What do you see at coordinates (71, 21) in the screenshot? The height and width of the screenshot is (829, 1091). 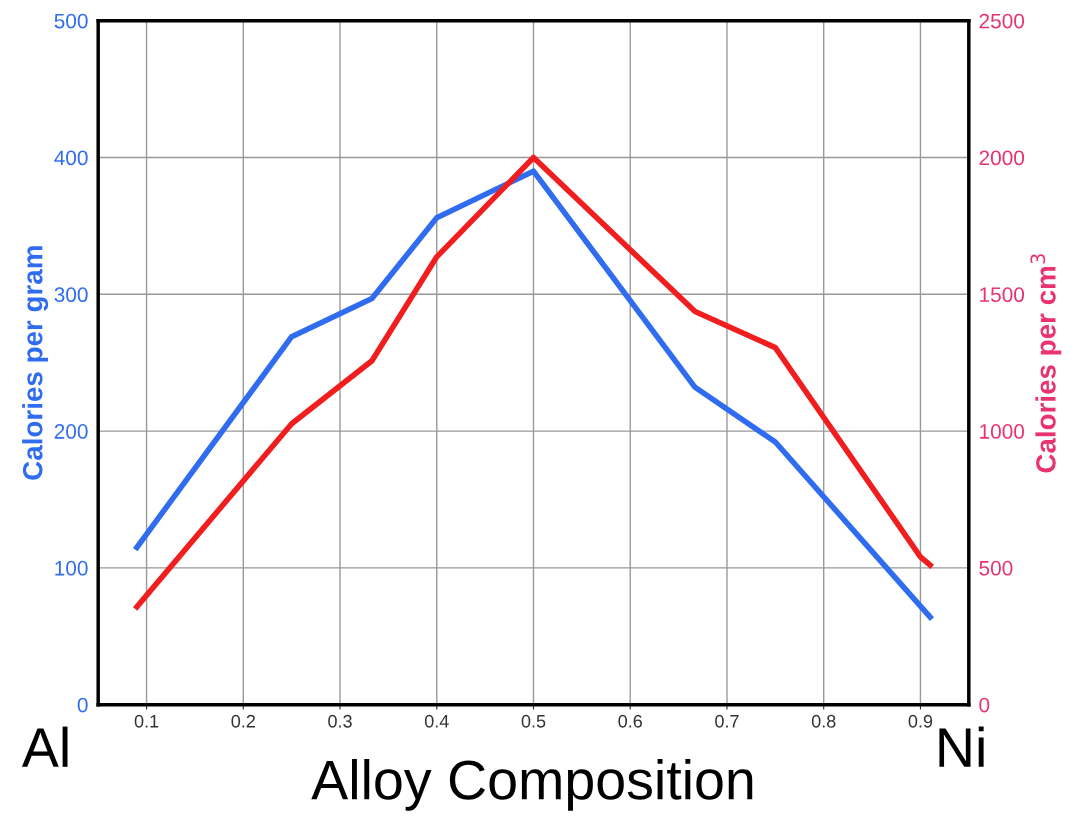 I see `y-tick-label: 500` at bounding box center [71, 21].